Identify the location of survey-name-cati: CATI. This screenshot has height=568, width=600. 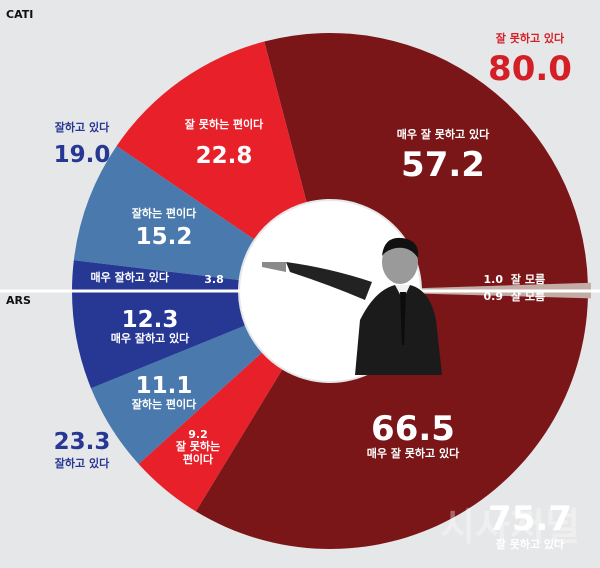
(19, 14).